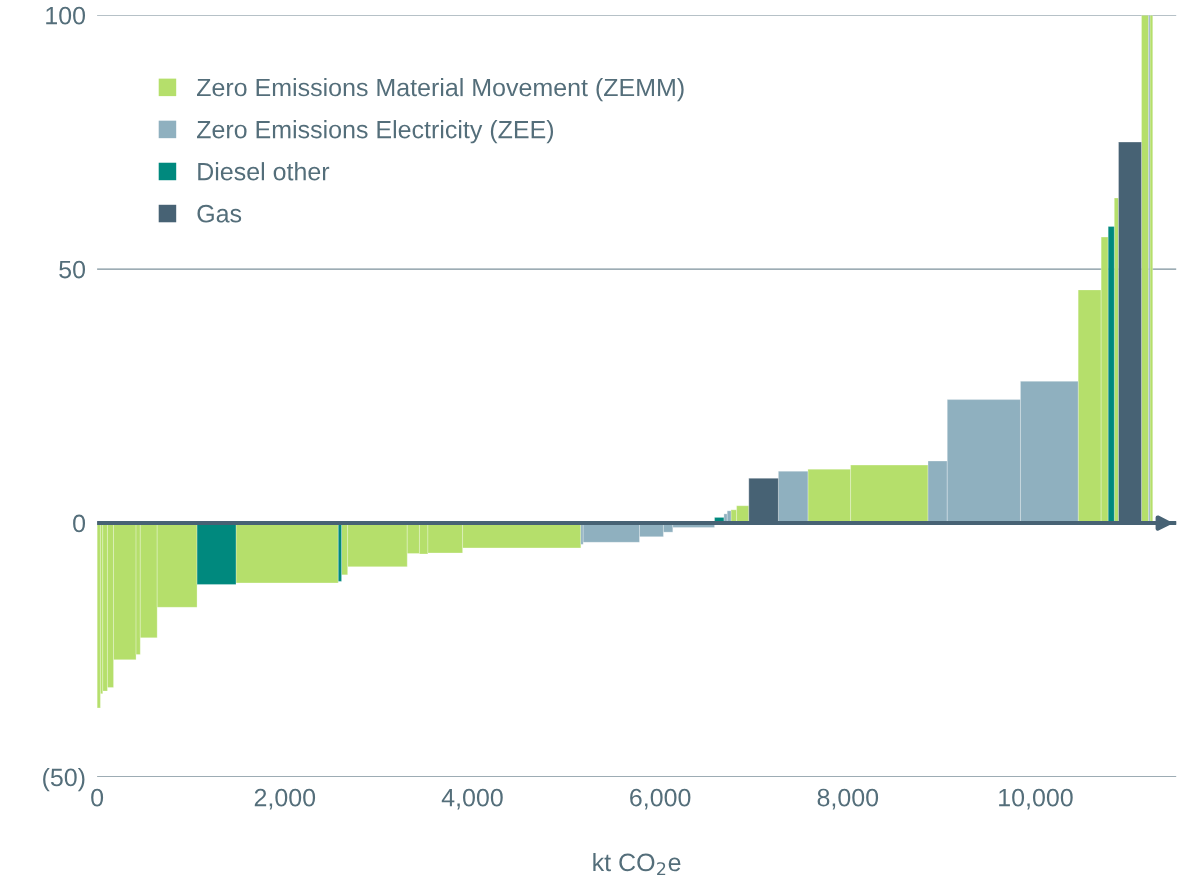 The height and width of the screenshot is (891, 1199). I want to click on x-tick-label: 2,000, so click(285, 799).